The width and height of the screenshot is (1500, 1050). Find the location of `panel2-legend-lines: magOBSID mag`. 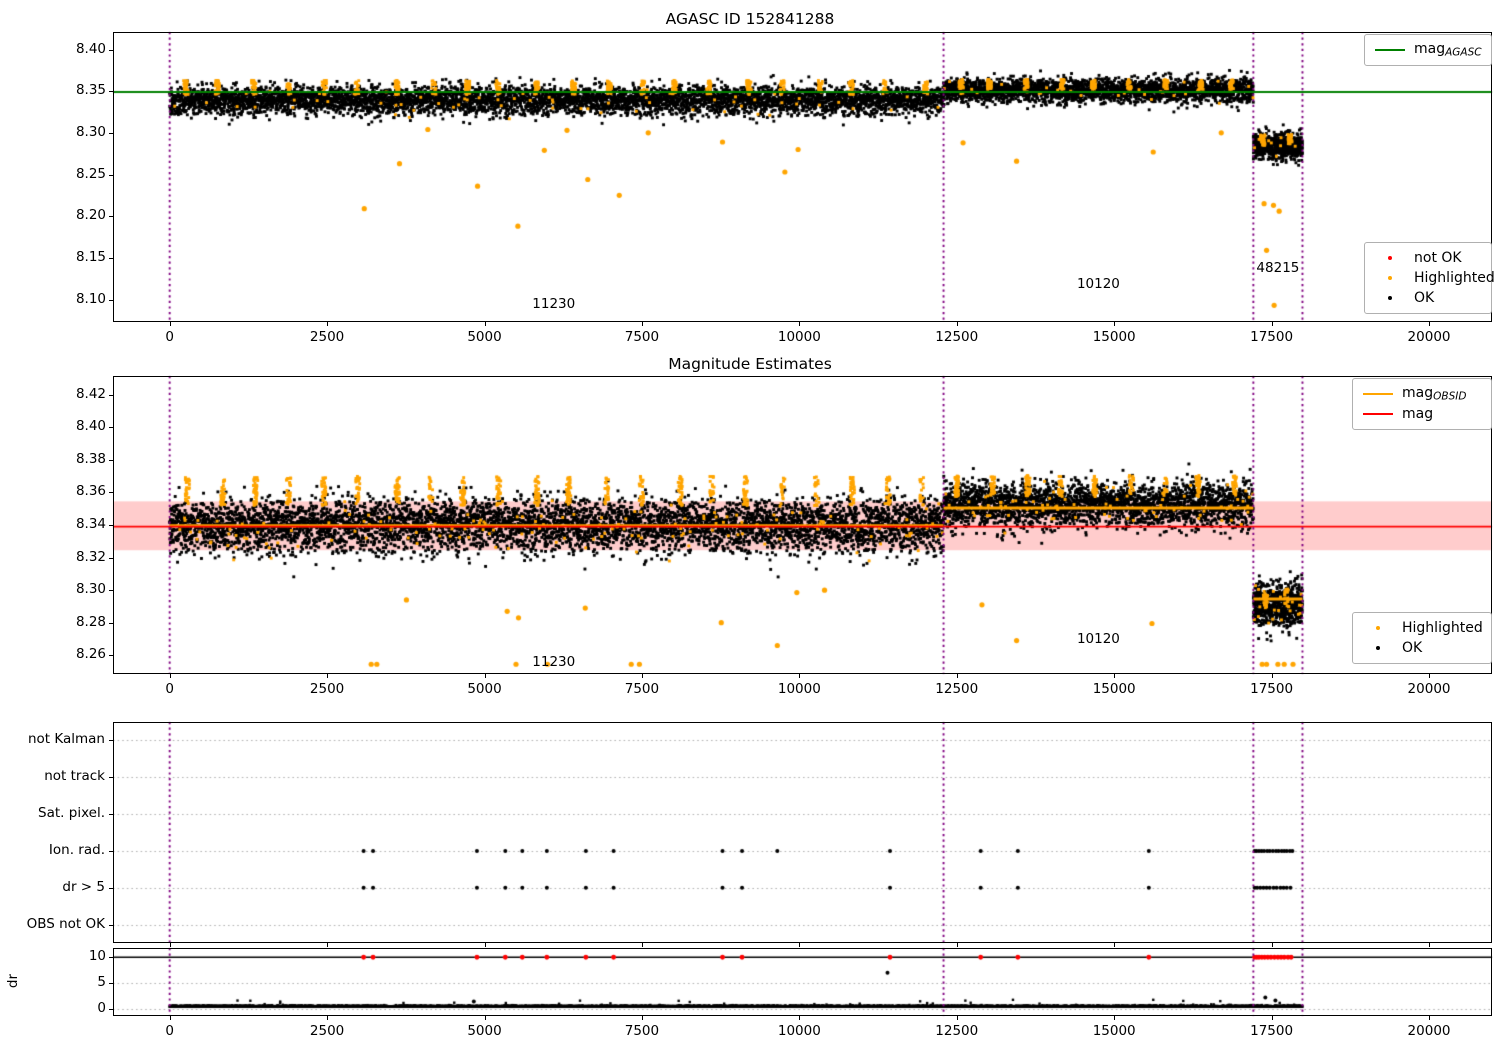

panel2-legend-lines: magOBSID mag is located at coordinates (1422, 404).